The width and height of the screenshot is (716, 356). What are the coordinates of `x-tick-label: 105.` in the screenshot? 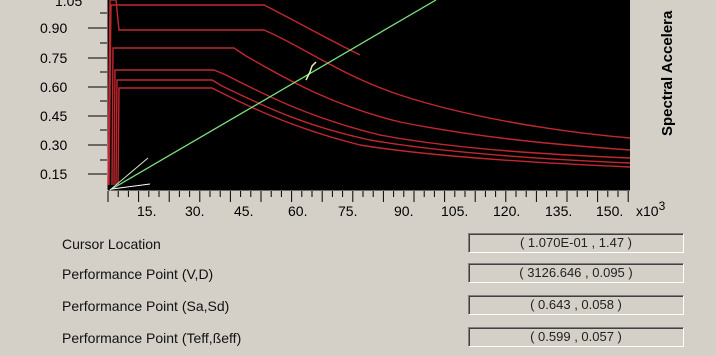 It's located at (454, 211).